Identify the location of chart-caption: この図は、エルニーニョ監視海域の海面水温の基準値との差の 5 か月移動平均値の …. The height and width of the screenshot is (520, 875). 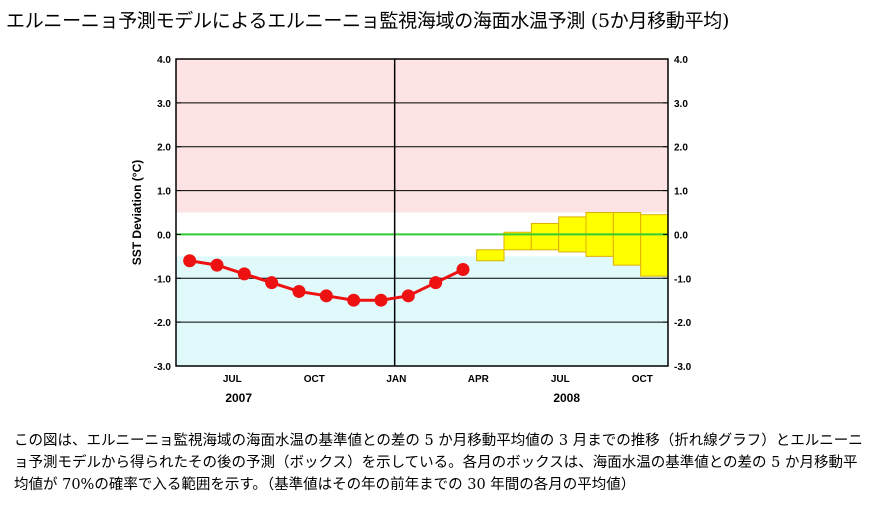
(438, 463).